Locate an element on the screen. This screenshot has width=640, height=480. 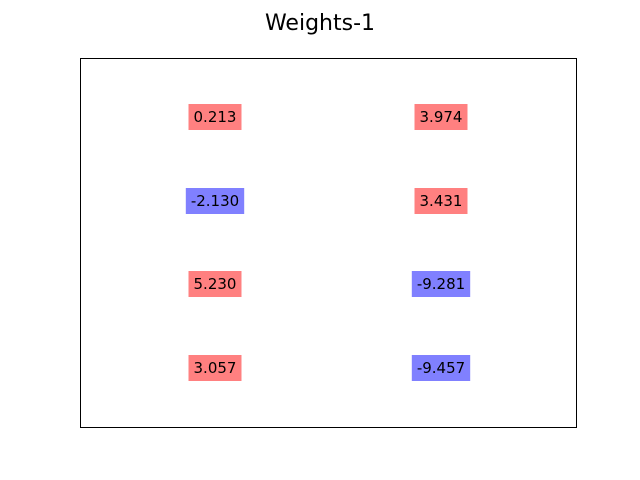
cell-label: -2.130 is located at coordinates (215, 201).